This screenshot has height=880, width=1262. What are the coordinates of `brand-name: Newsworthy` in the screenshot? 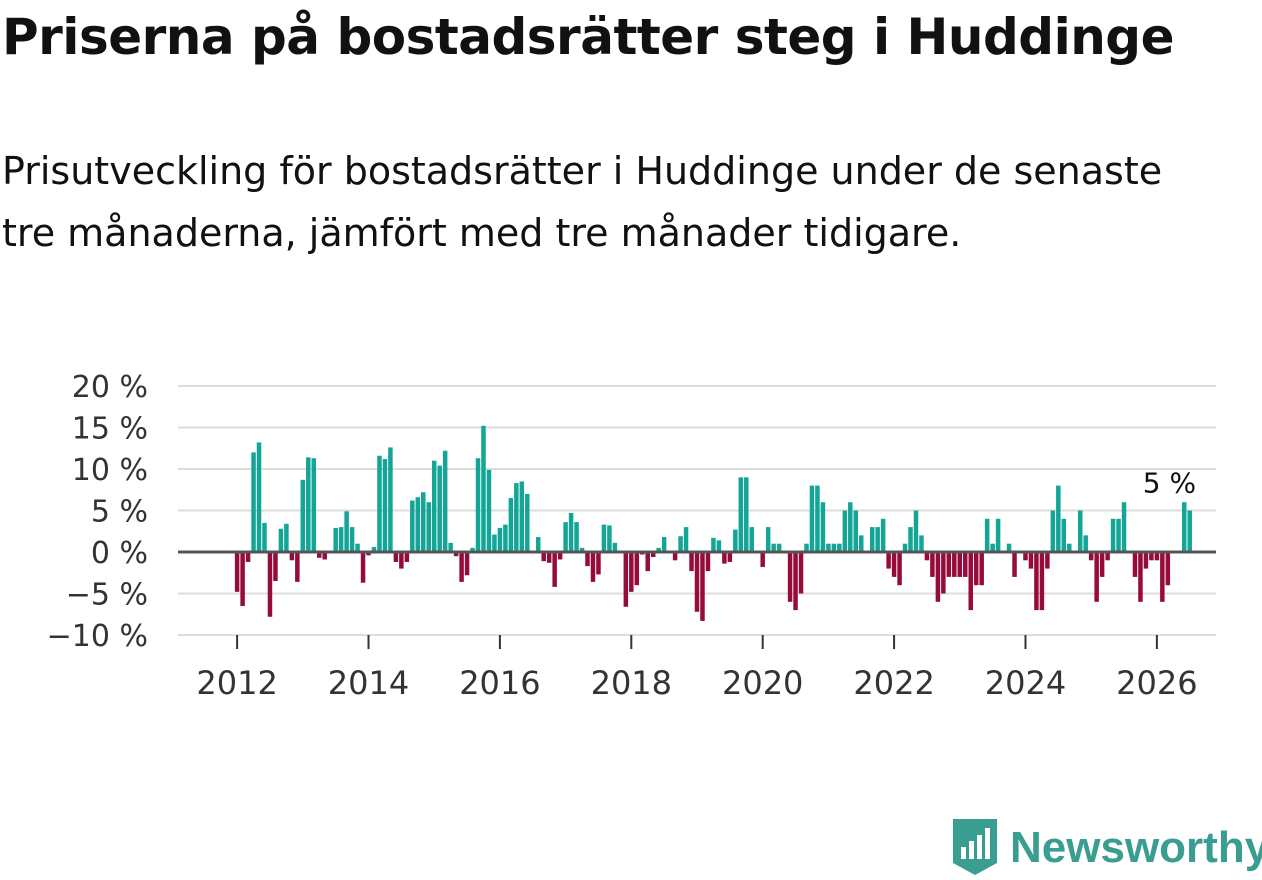 It's located at (1136, 848).